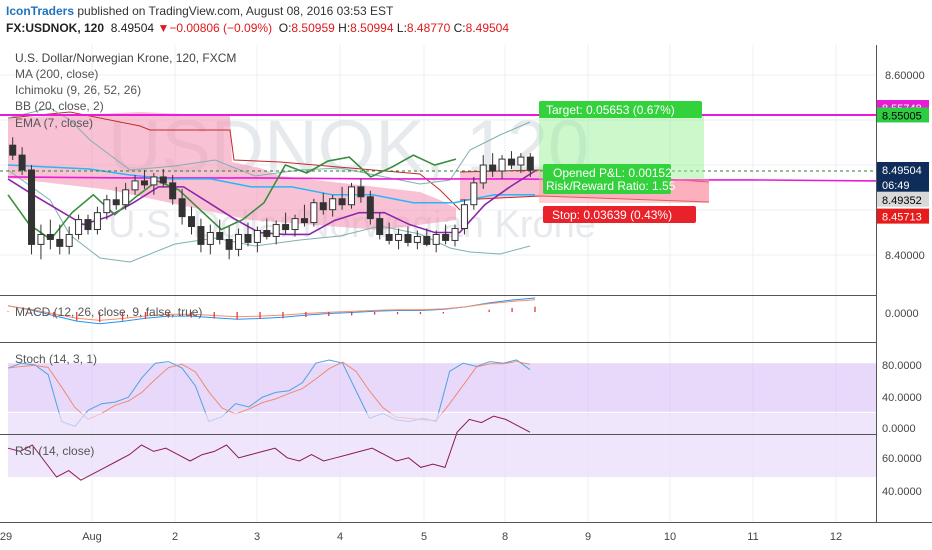 This screenshot has width=932, height=550. What do you see at coordinates (269, 448) in the screenshot?
I see `rsi-line` at bounding box center [269, 448].